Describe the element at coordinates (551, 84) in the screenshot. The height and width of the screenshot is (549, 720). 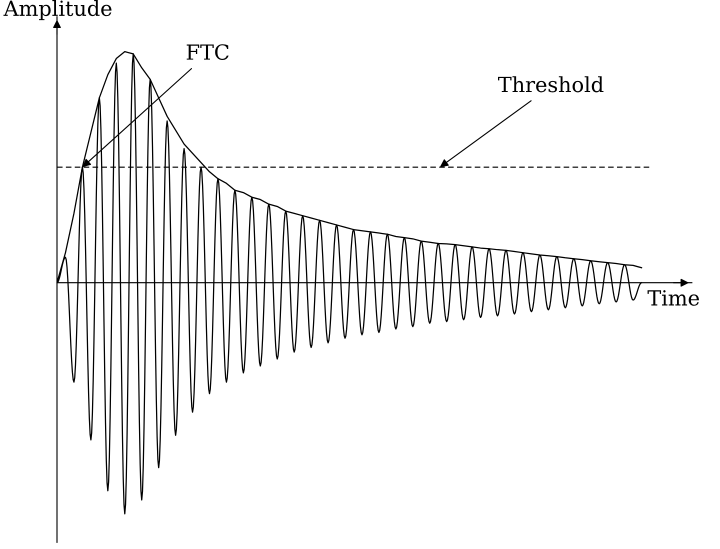
I see `annotation: Threshold` at that location.